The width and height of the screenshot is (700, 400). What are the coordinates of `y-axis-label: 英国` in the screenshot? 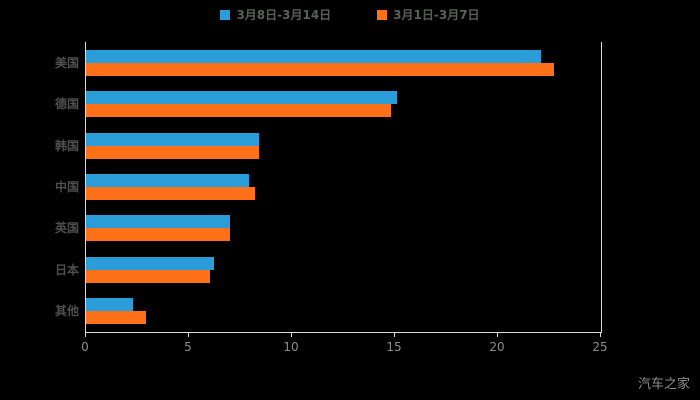 It's located at (66, 228).